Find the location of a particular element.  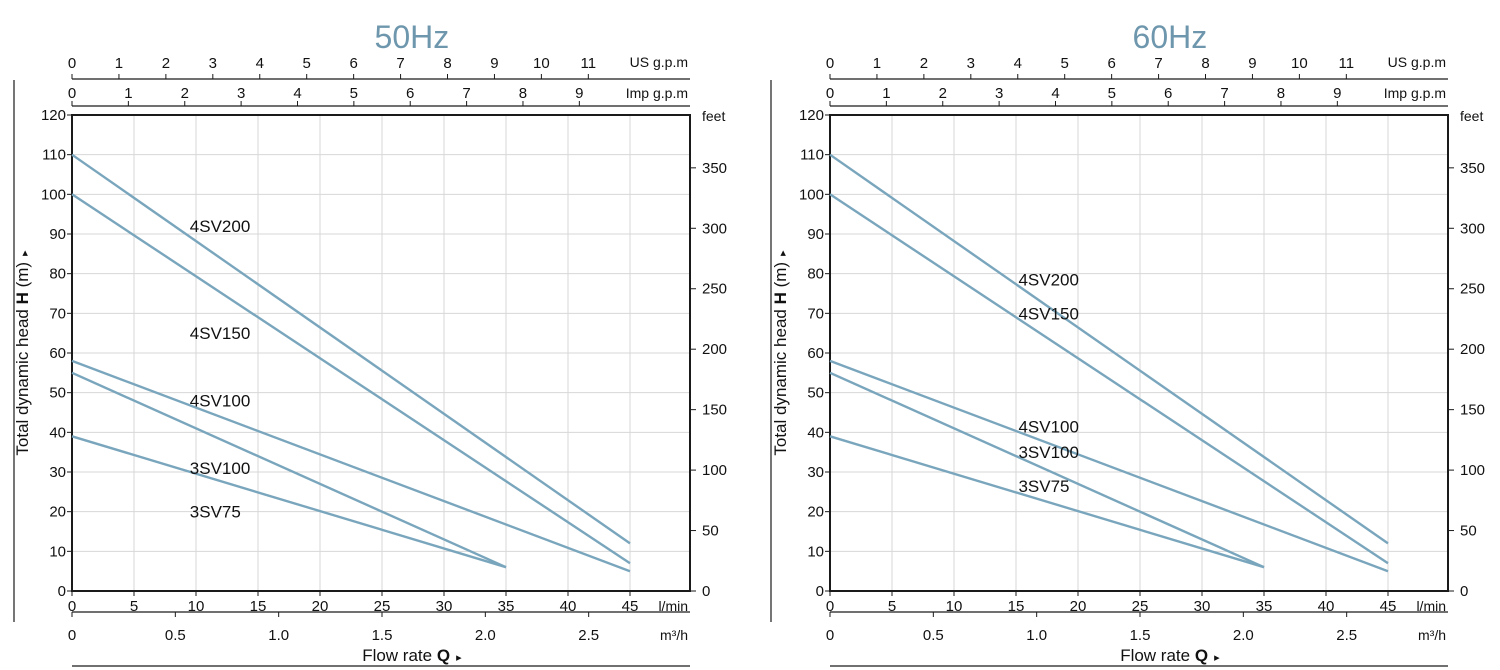

chart-title: 60Hz is located at coordinates (1170, 37).